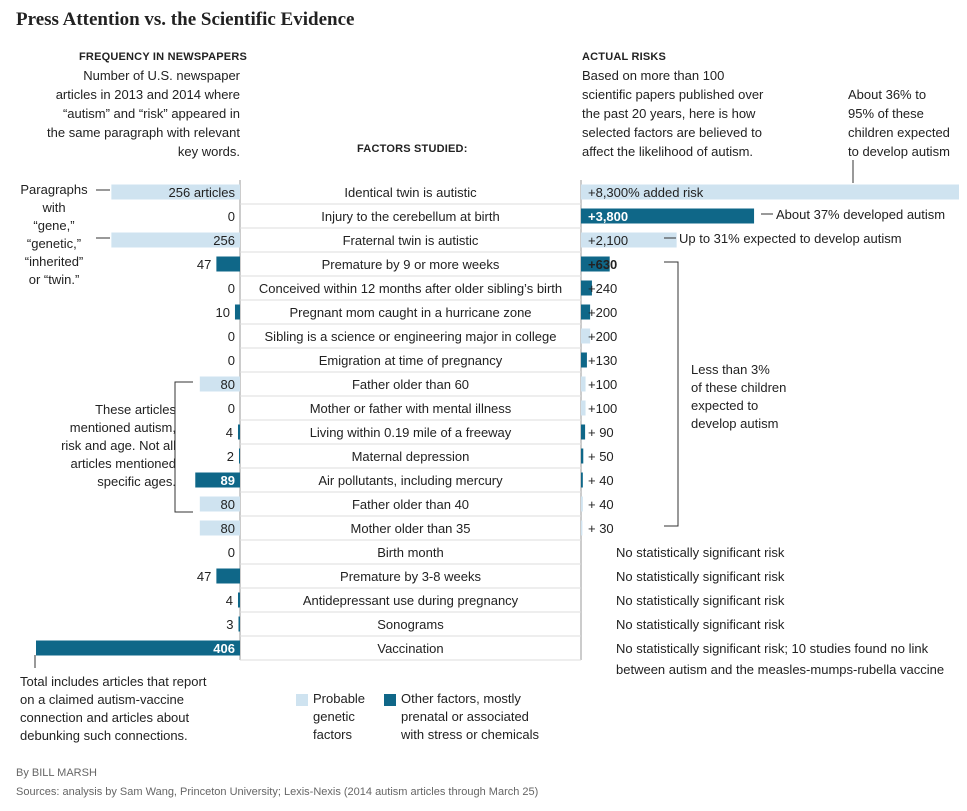 This screenshot has height=811, width=967. Describe the element at coordinates (339, 698) in the screenshot. I see `legend-line: Probable` at that location.